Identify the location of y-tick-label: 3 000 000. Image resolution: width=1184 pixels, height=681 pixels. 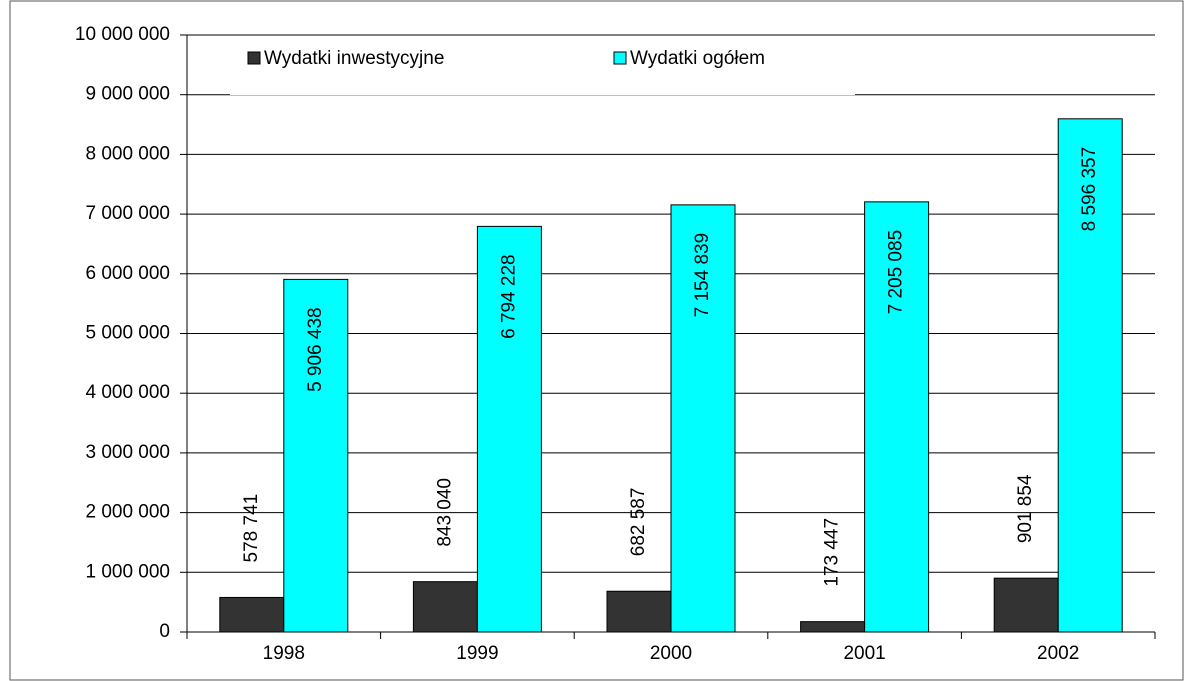
(127, 452).